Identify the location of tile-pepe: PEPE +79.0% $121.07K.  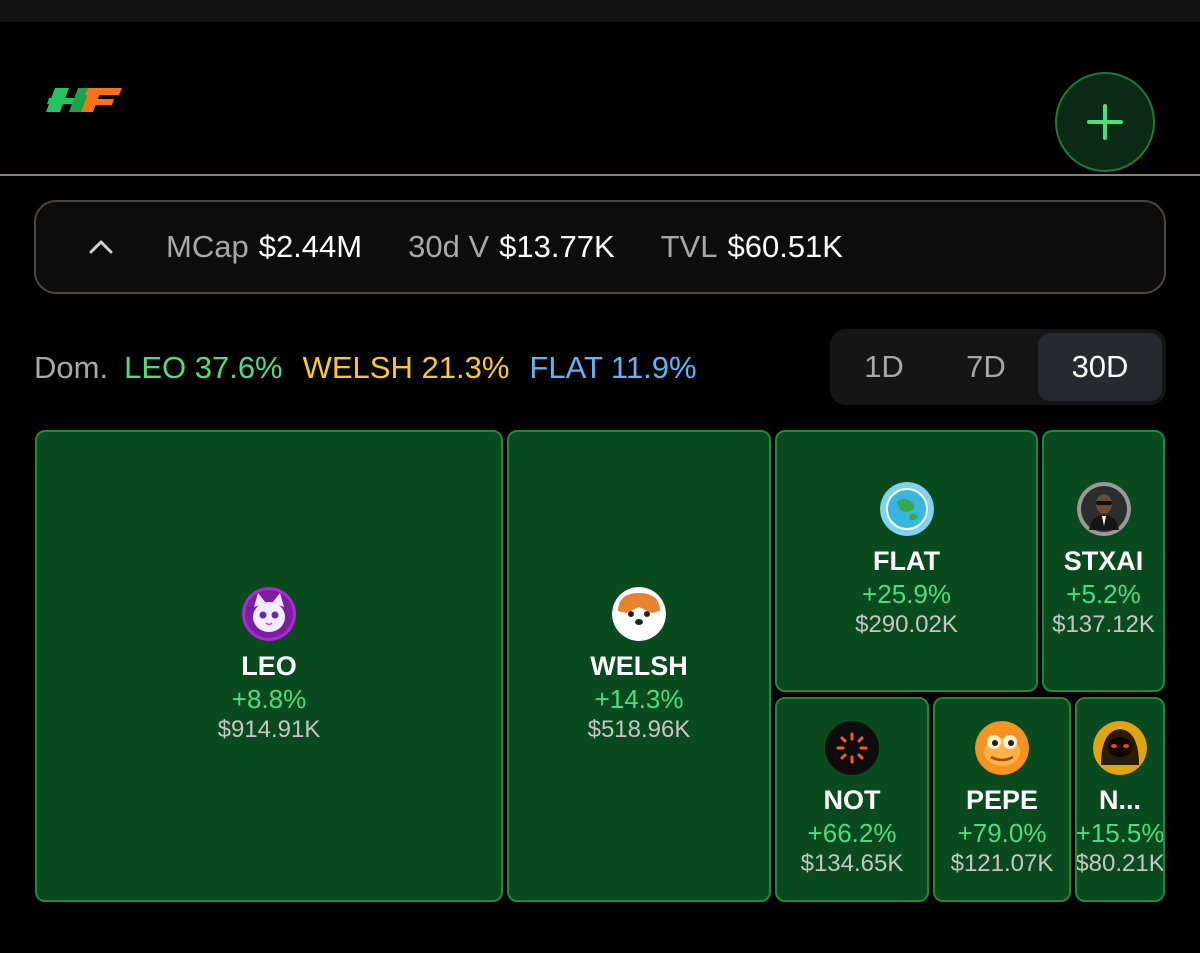
(1002, 799).